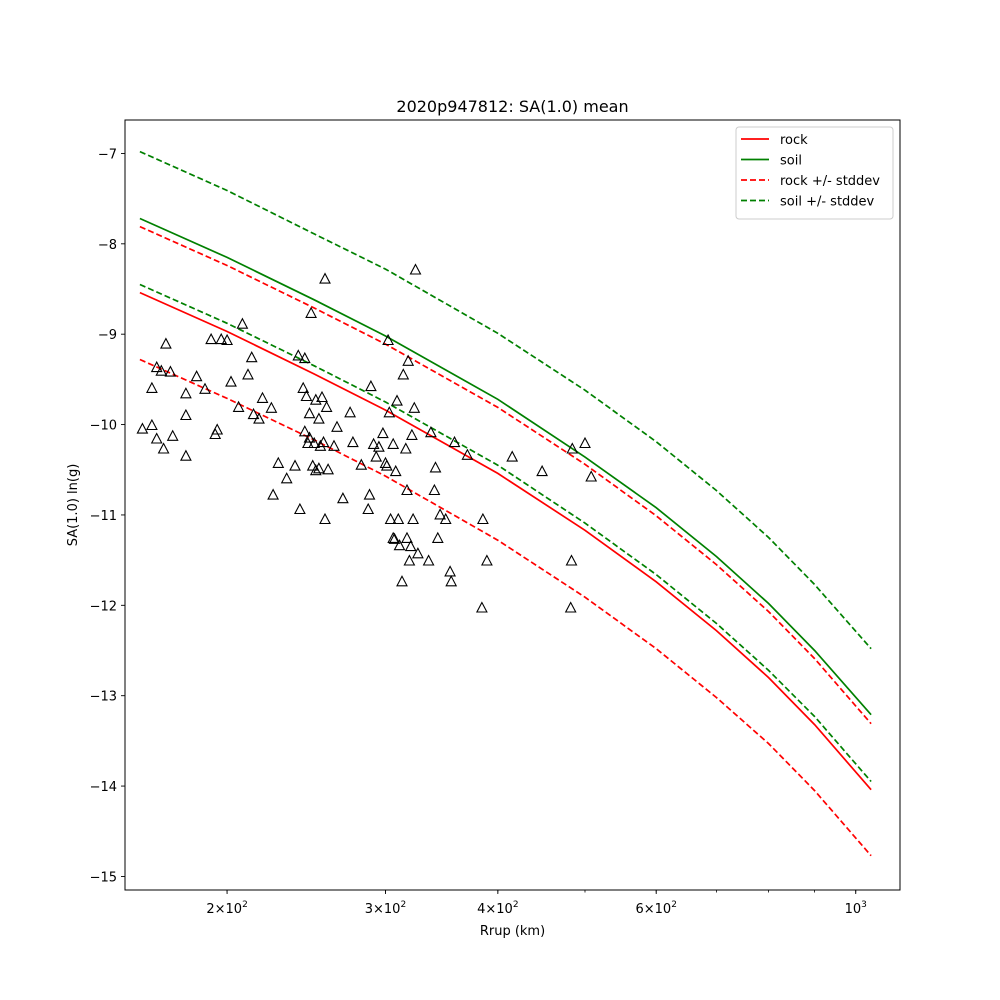 The image size is (1000, 1000). I want to click on y-tick-label: −13, so click(103, 697).